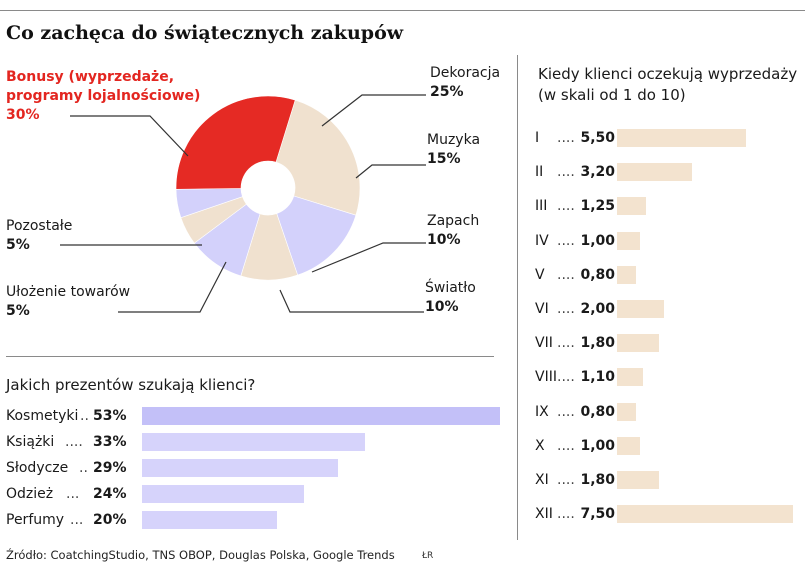 The width and height of the screenshot is (805, 566). I want to click on month-label: II, so click(539, 172).